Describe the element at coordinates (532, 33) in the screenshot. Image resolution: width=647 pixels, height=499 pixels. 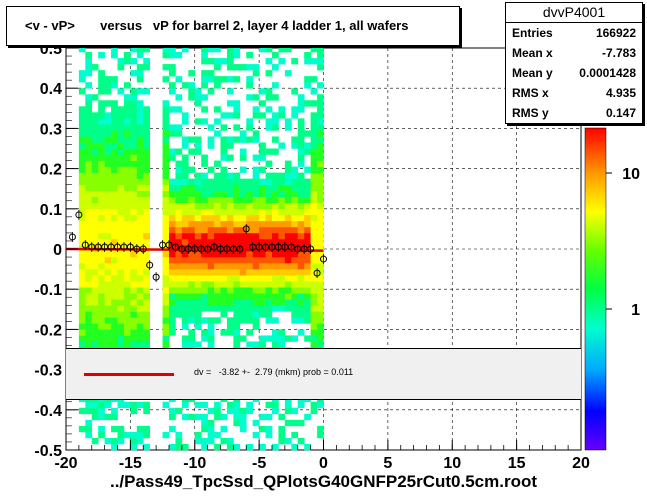
I see `stats-key: Entries` at that location.